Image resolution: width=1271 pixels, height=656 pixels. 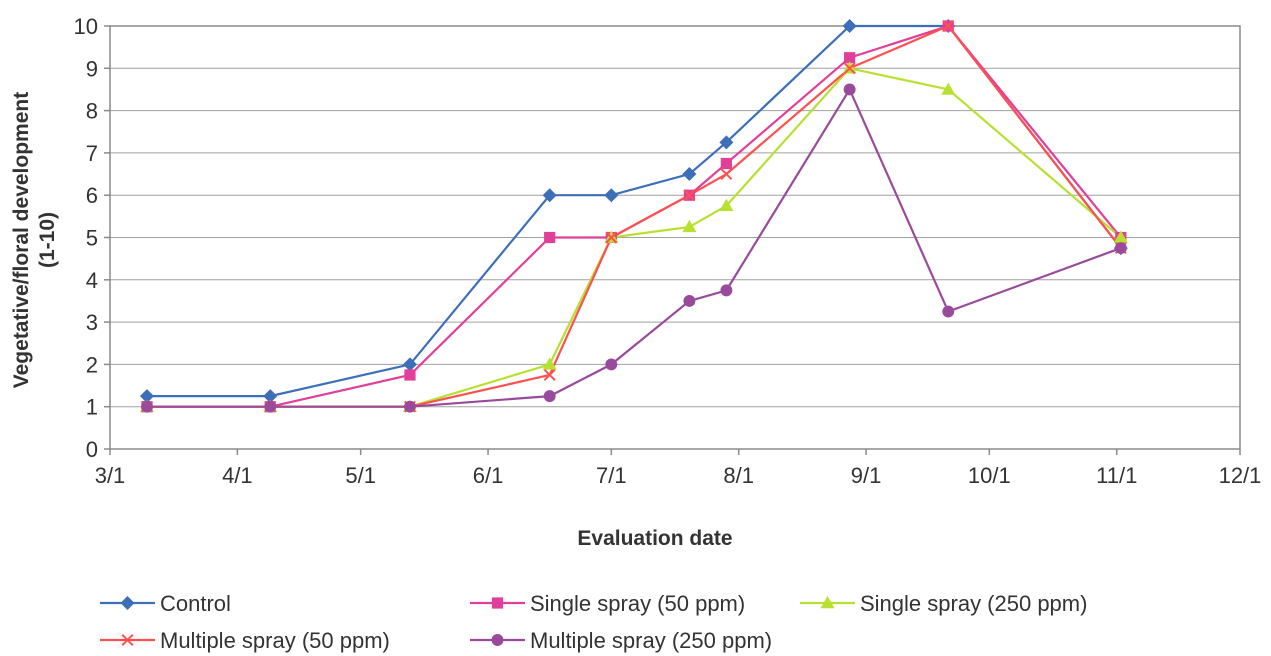 I want to click on y-tick-label: 5, so click(x=92, y=238).